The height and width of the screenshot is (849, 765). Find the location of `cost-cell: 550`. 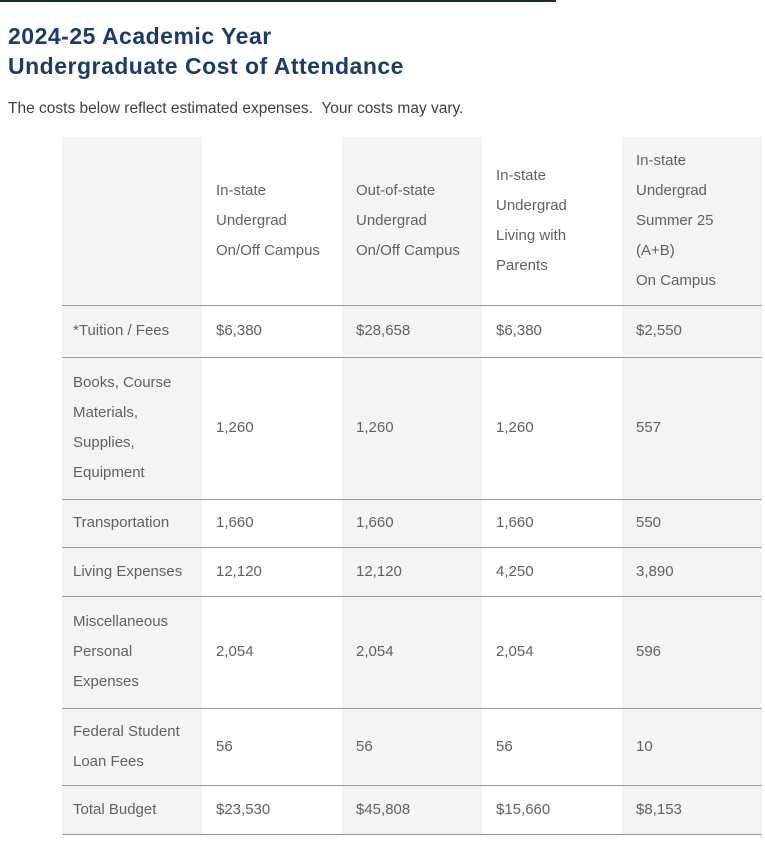

cost-cell: 550 is located at coordinates (649, 522).